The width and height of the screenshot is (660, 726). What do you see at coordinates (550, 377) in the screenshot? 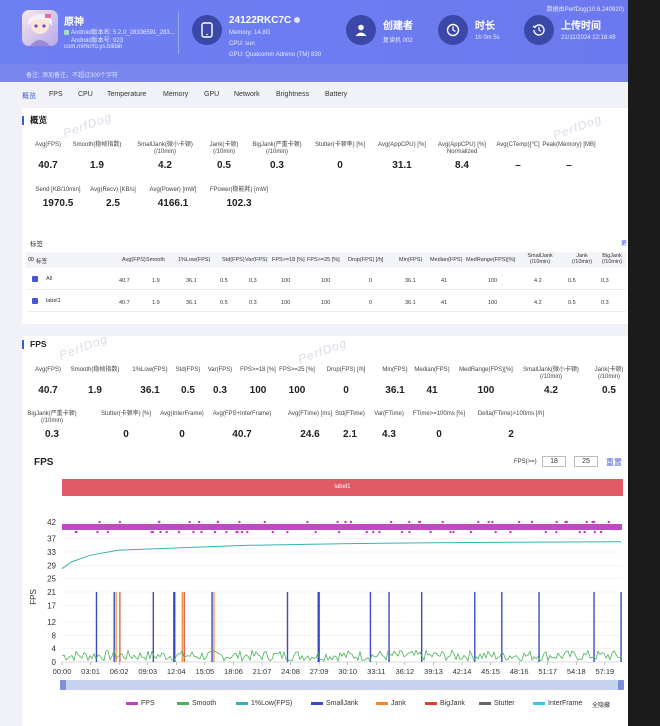
I see `stat-label-secondary: (/10min)` at bounding box center [550, 377].